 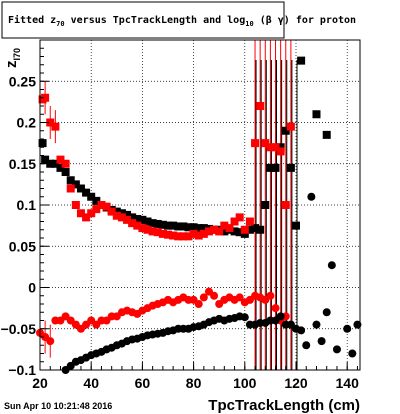 I want to click on x-tick-label: 100, so click(x=245, y=383).